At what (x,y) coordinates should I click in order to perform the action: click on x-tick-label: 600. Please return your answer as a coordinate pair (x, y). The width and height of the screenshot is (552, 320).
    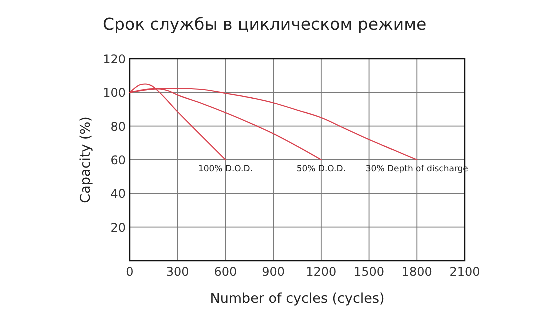
    Looking at the image, I should click on (226, 272).